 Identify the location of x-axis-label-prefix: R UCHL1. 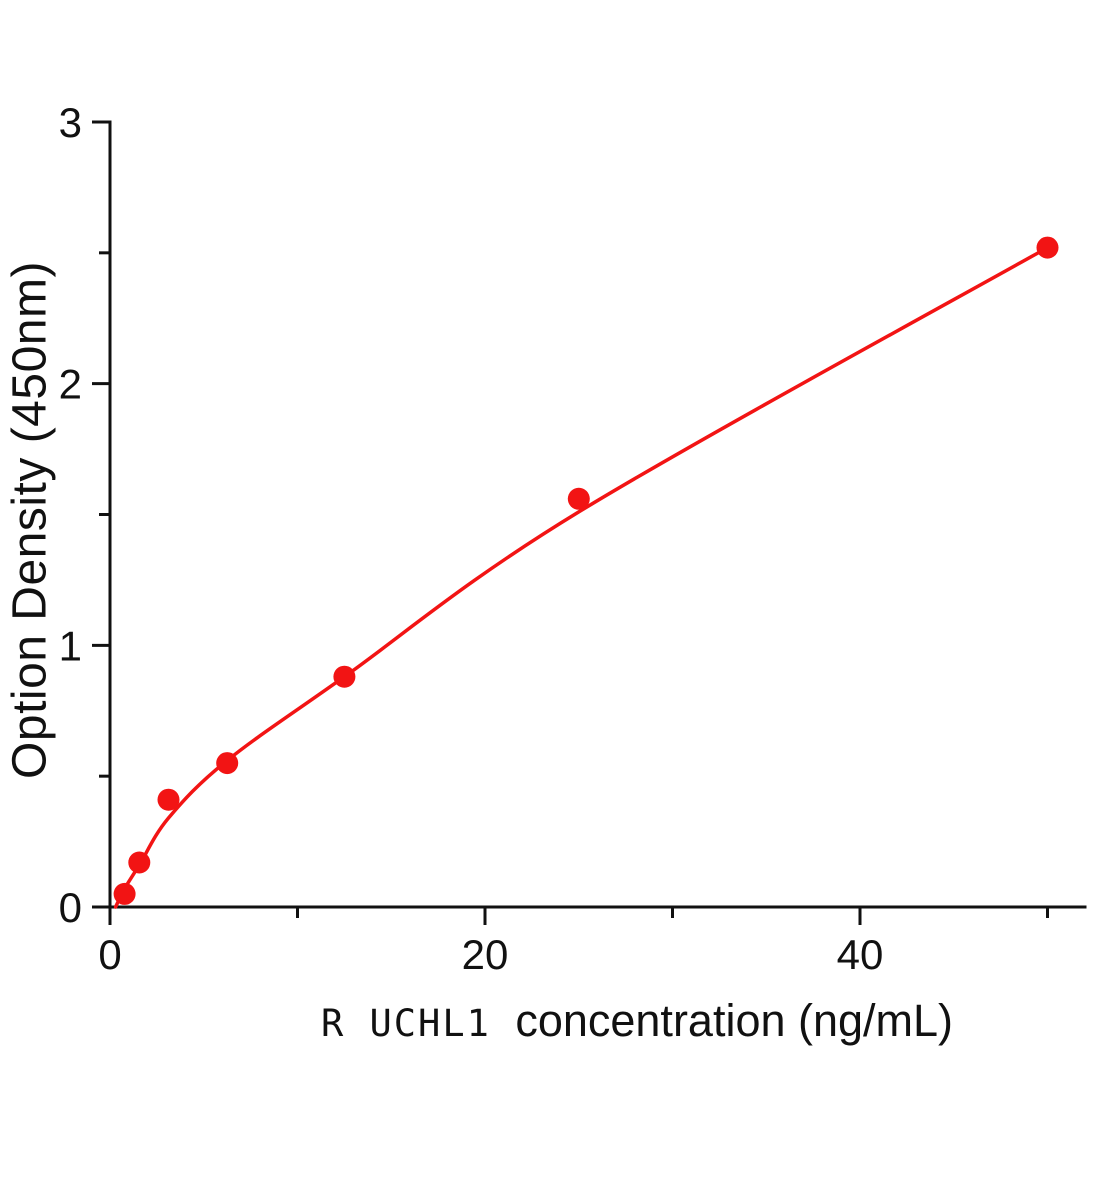
(405, 1023).